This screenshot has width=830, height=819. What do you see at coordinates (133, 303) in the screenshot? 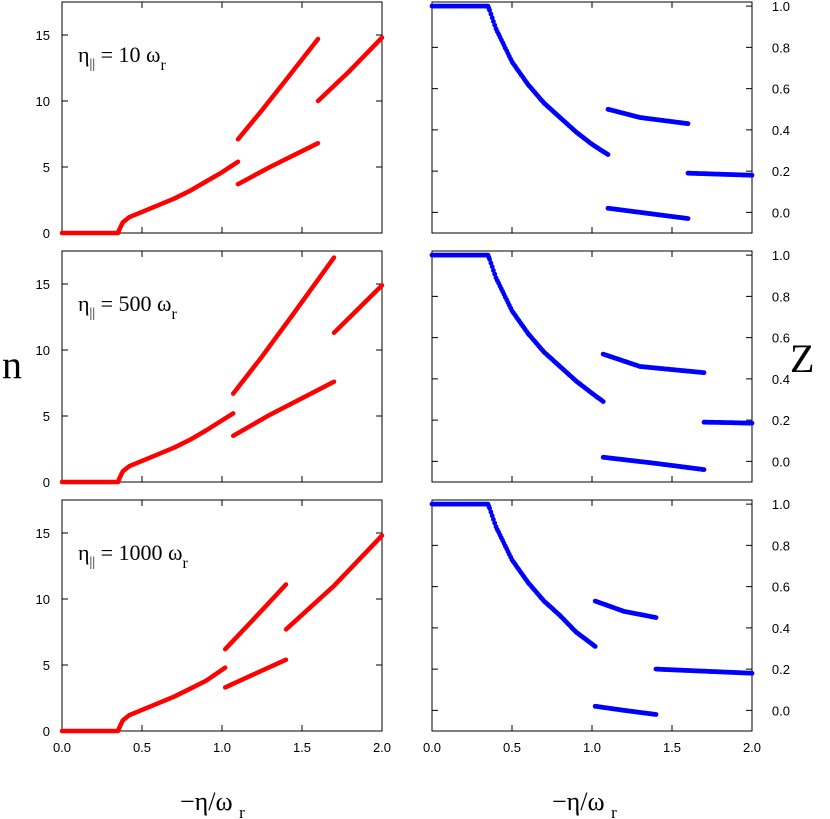
I see `eta-value: = 500 ω` at bounding box center [133, 303].